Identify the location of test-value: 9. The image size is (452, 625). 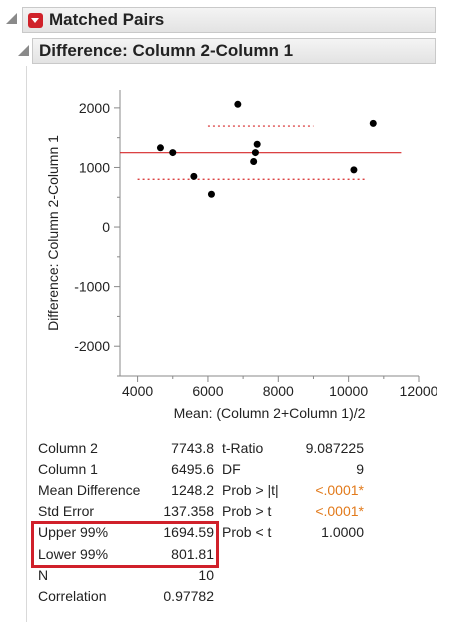
(360, 468).